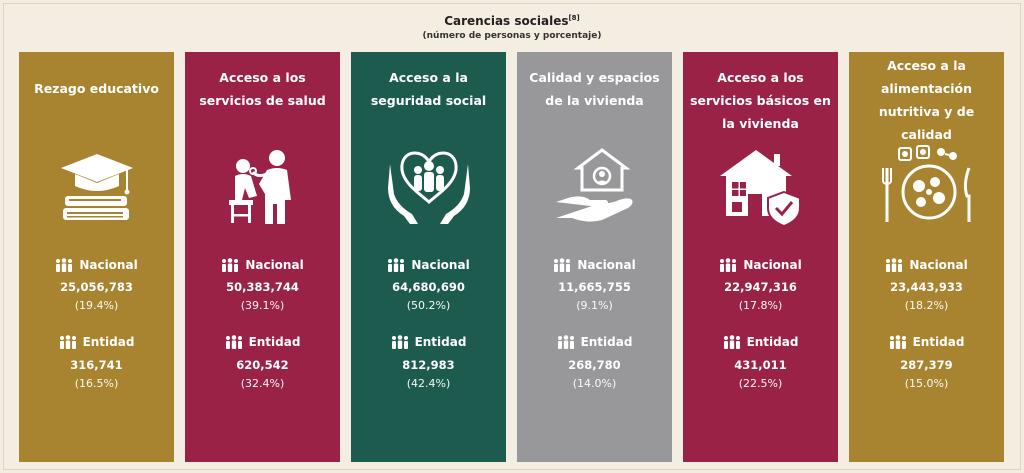  I want to click on entidad-value: 812,983, so click(428, 365).